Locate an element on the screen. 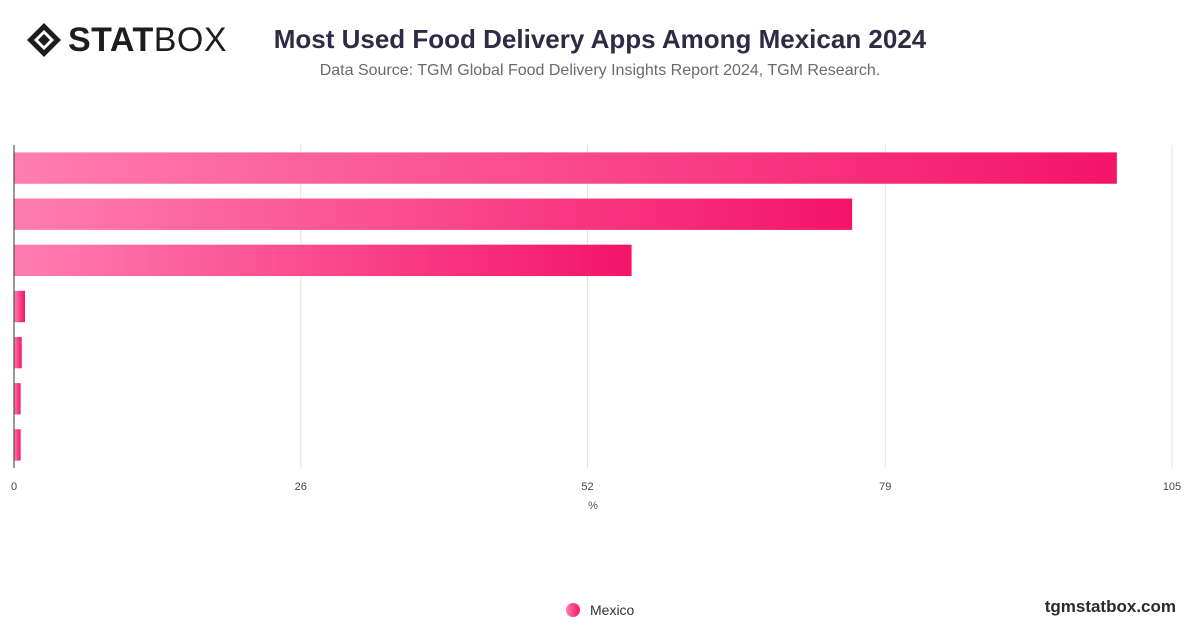  x-tick-label: 26 is located at coordinates (301, 487).